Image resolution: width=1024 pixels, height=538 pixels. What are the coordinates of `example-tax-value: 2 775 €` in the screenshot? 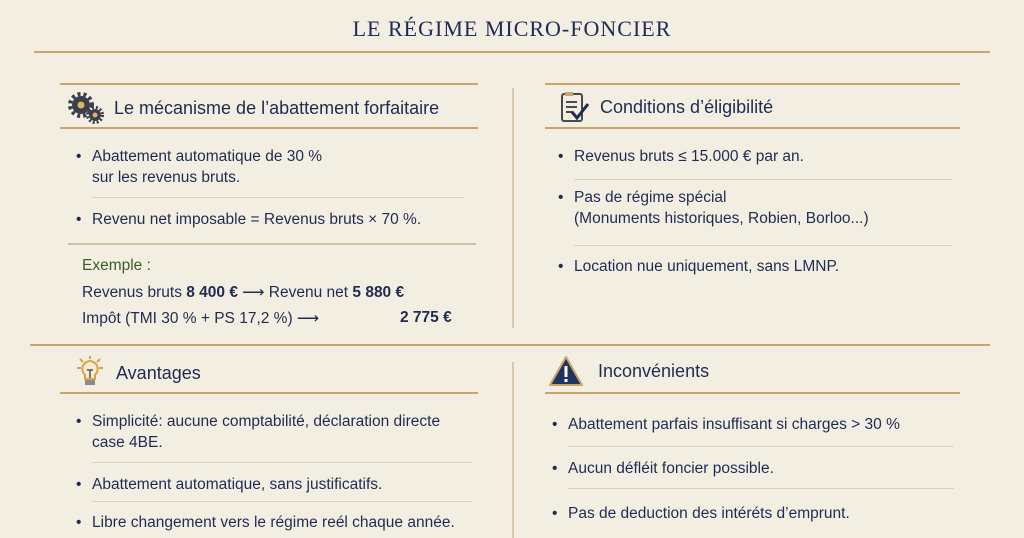 It's located at (426, 317).